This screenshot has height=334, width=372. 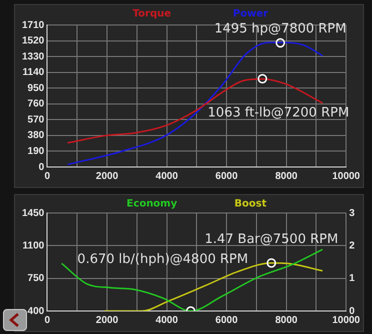 What do you see at coordinates (33, 72) in the screenshot?
I see `y-tick-label: 1140` at bounding box center [33, 72].